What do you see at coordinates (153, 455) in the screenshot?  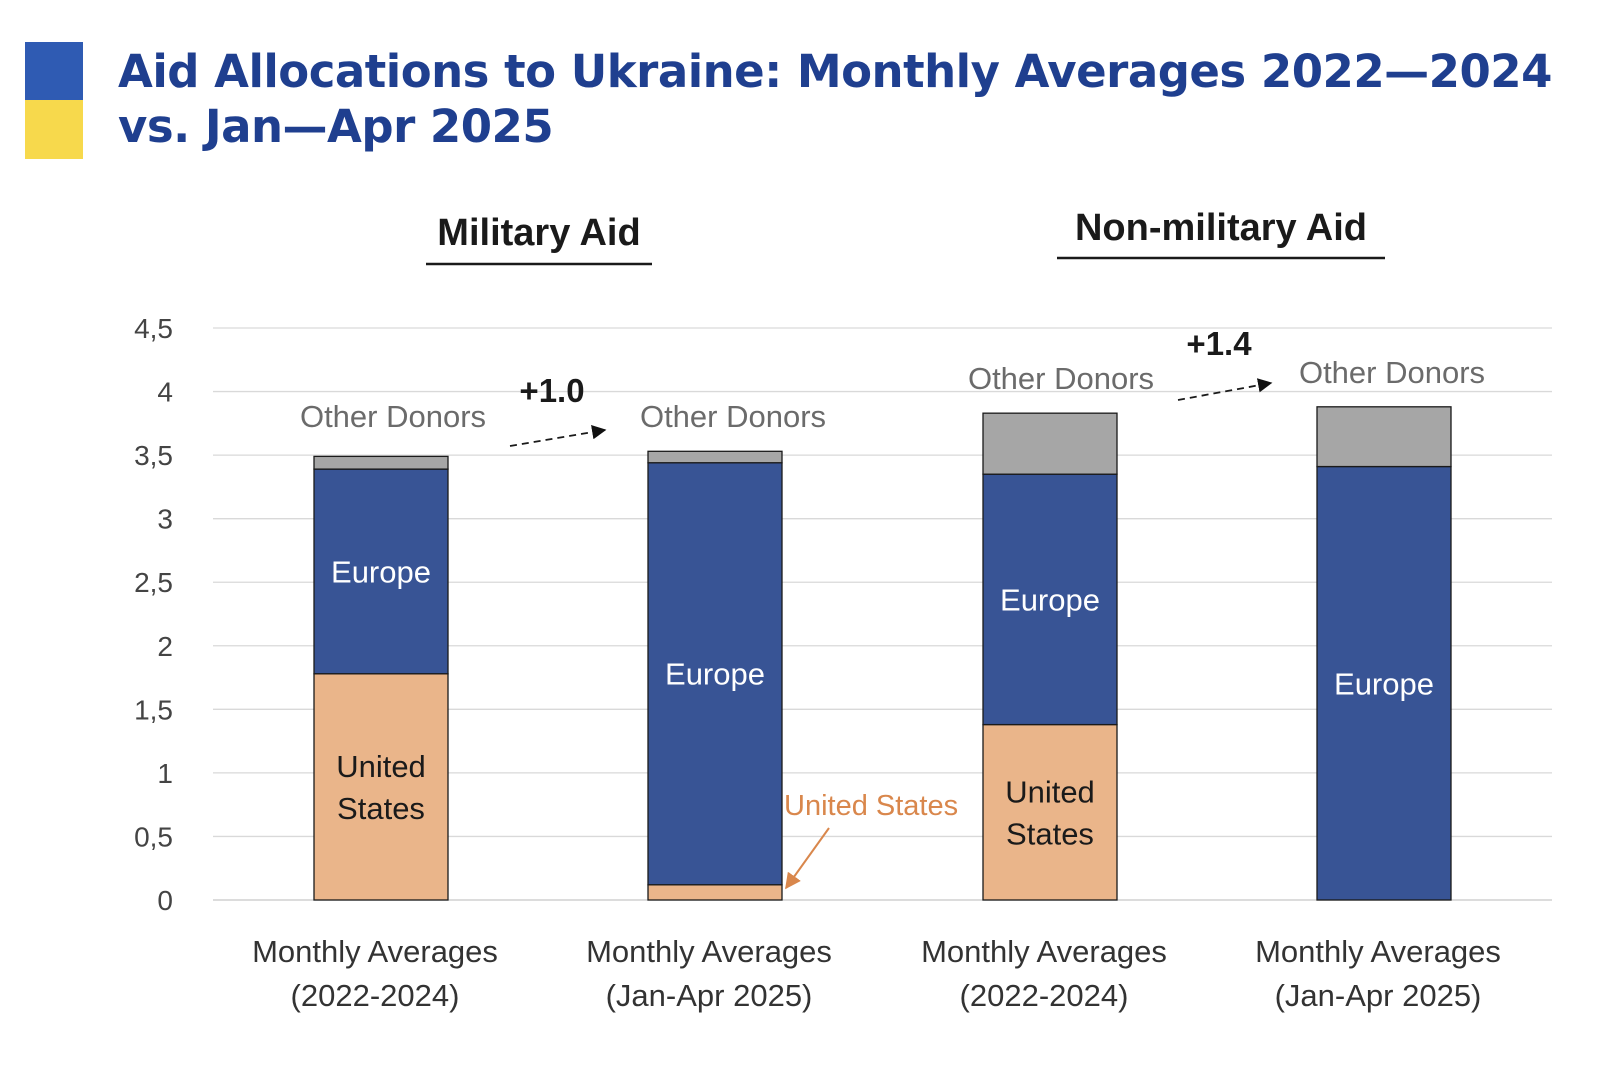 I see `y-tick-label: 3,5` at bounding box center [153, 455].